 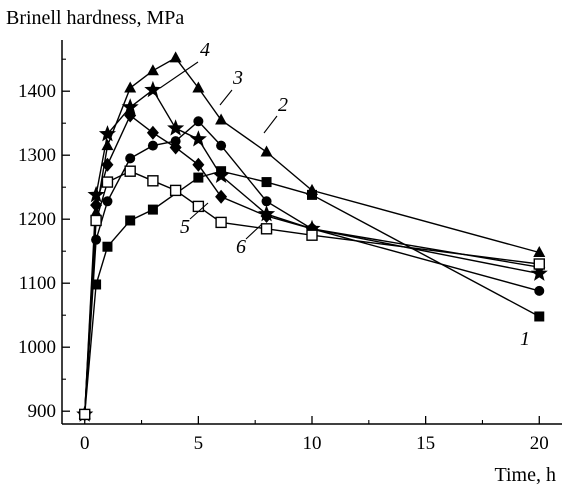 What do you see at coordinates (37, 347) in the screenshot?
I see `y-tick-label: 1000` at bounding box center [37, 347].